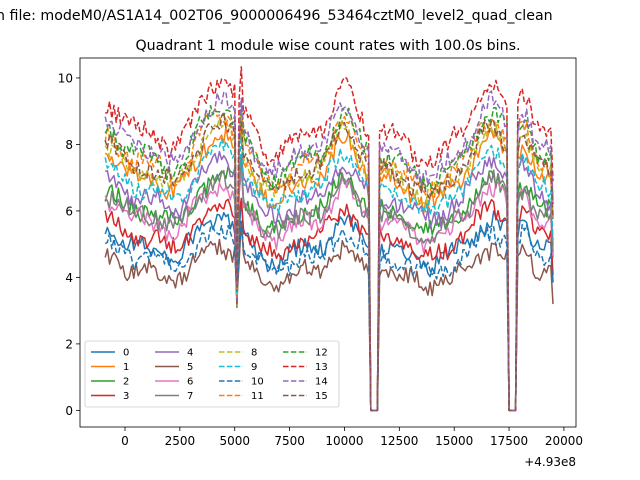  What do you see at coordinates (344, 441) in the screenshot?
I see `x-tick-label: 10000` at bounding box center [344, 441].